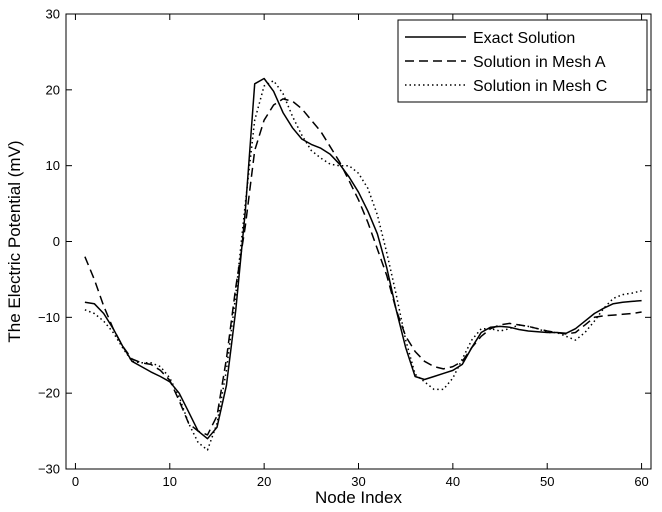 The width and height of the screenshot is (662, 512). What do you see at coordinates (358, 497) in the screenshot?
I see `x-axis-label: Node Index` at bounding box center [358, 497].